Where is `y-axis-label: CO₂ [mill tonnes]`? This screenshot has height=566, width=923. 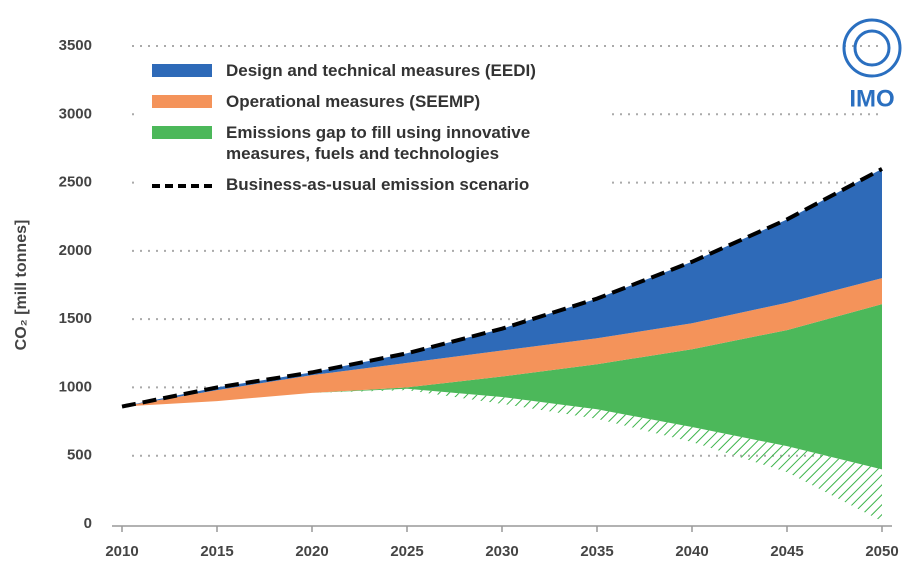 y-axis-label: CO₂ [mill tonnes] is located at coordinates (21, 285).